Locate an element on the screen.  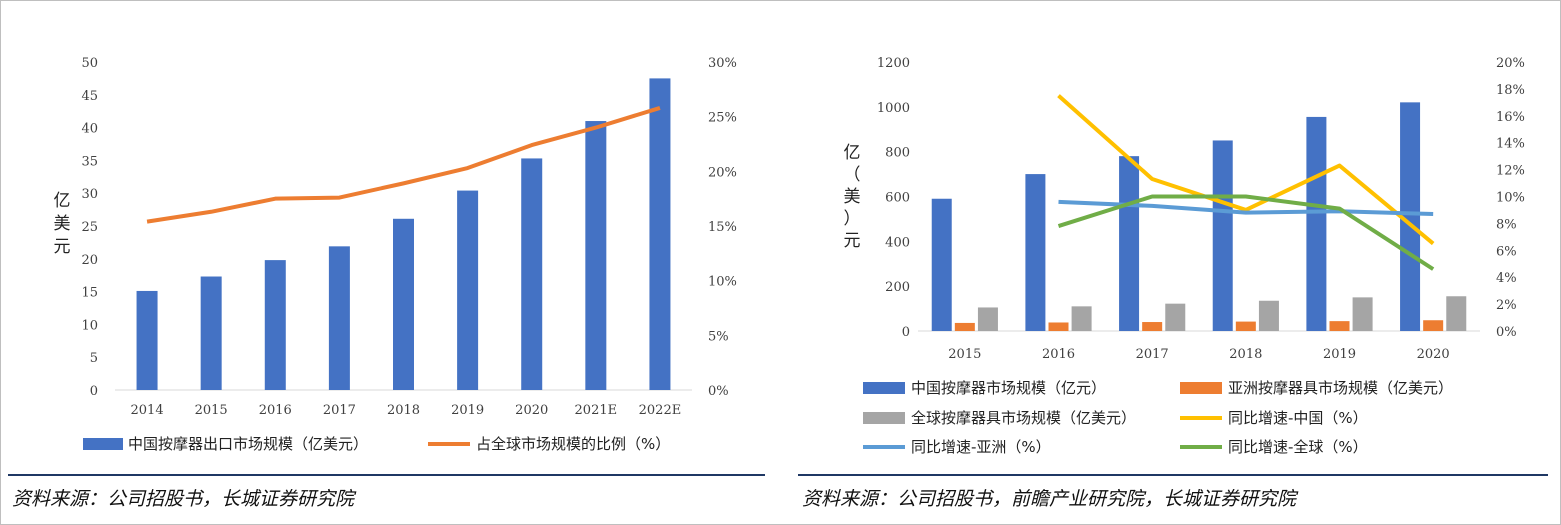
y-tick-label: 25 is located at coordinates (89, 227).